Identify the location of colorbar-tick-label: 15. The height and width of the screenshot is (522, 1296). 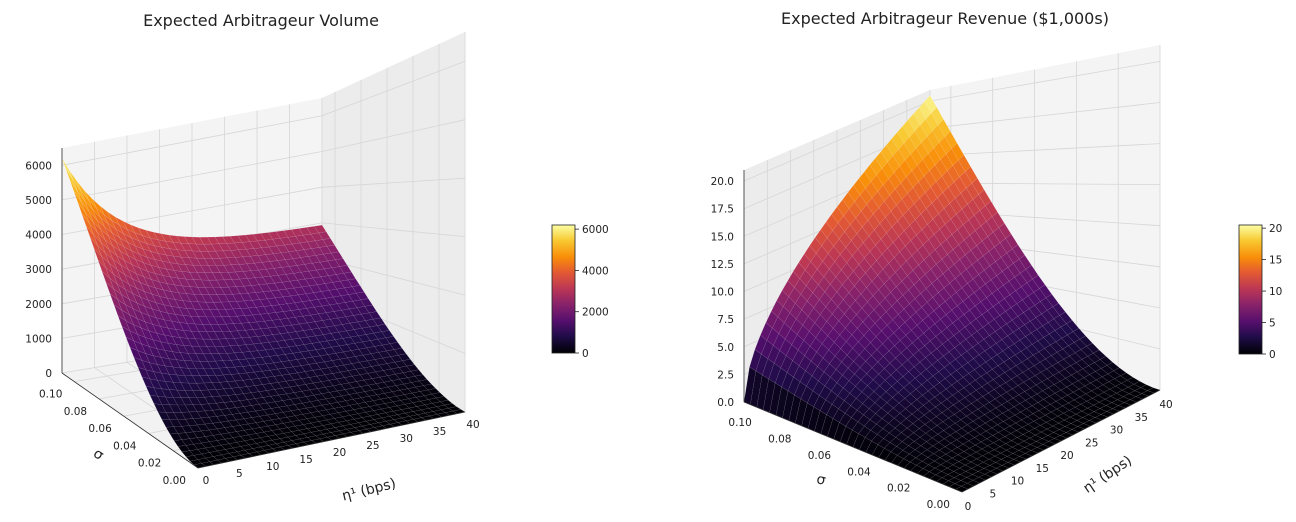
(1275, 261).